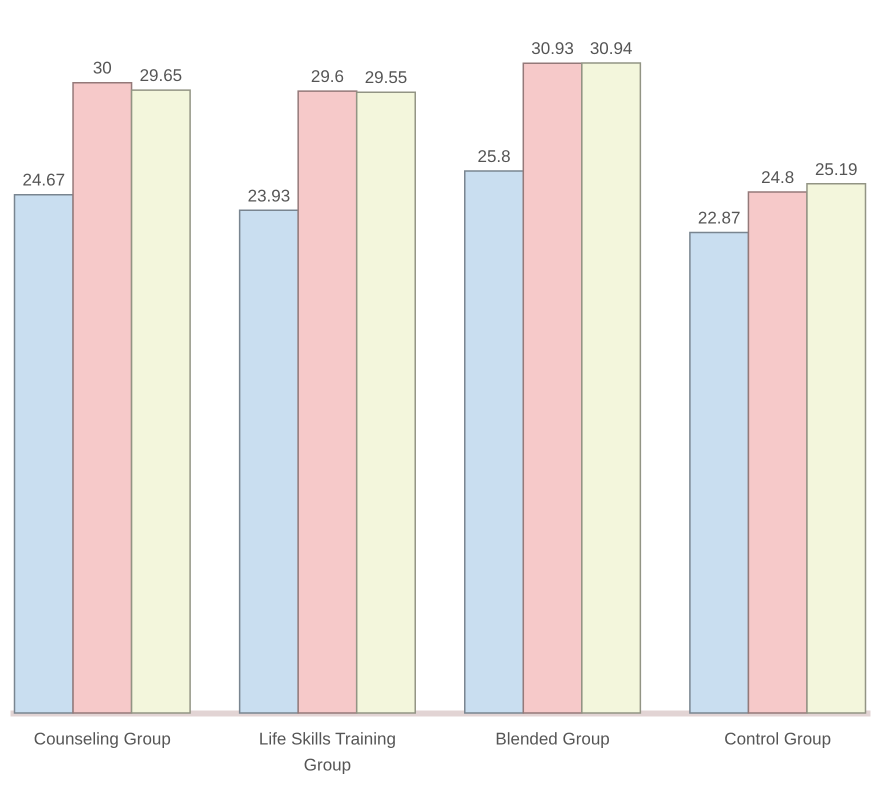 This screenshot has width=889, height=785. I want to click on data-label: 29.65, so click(161, 76).